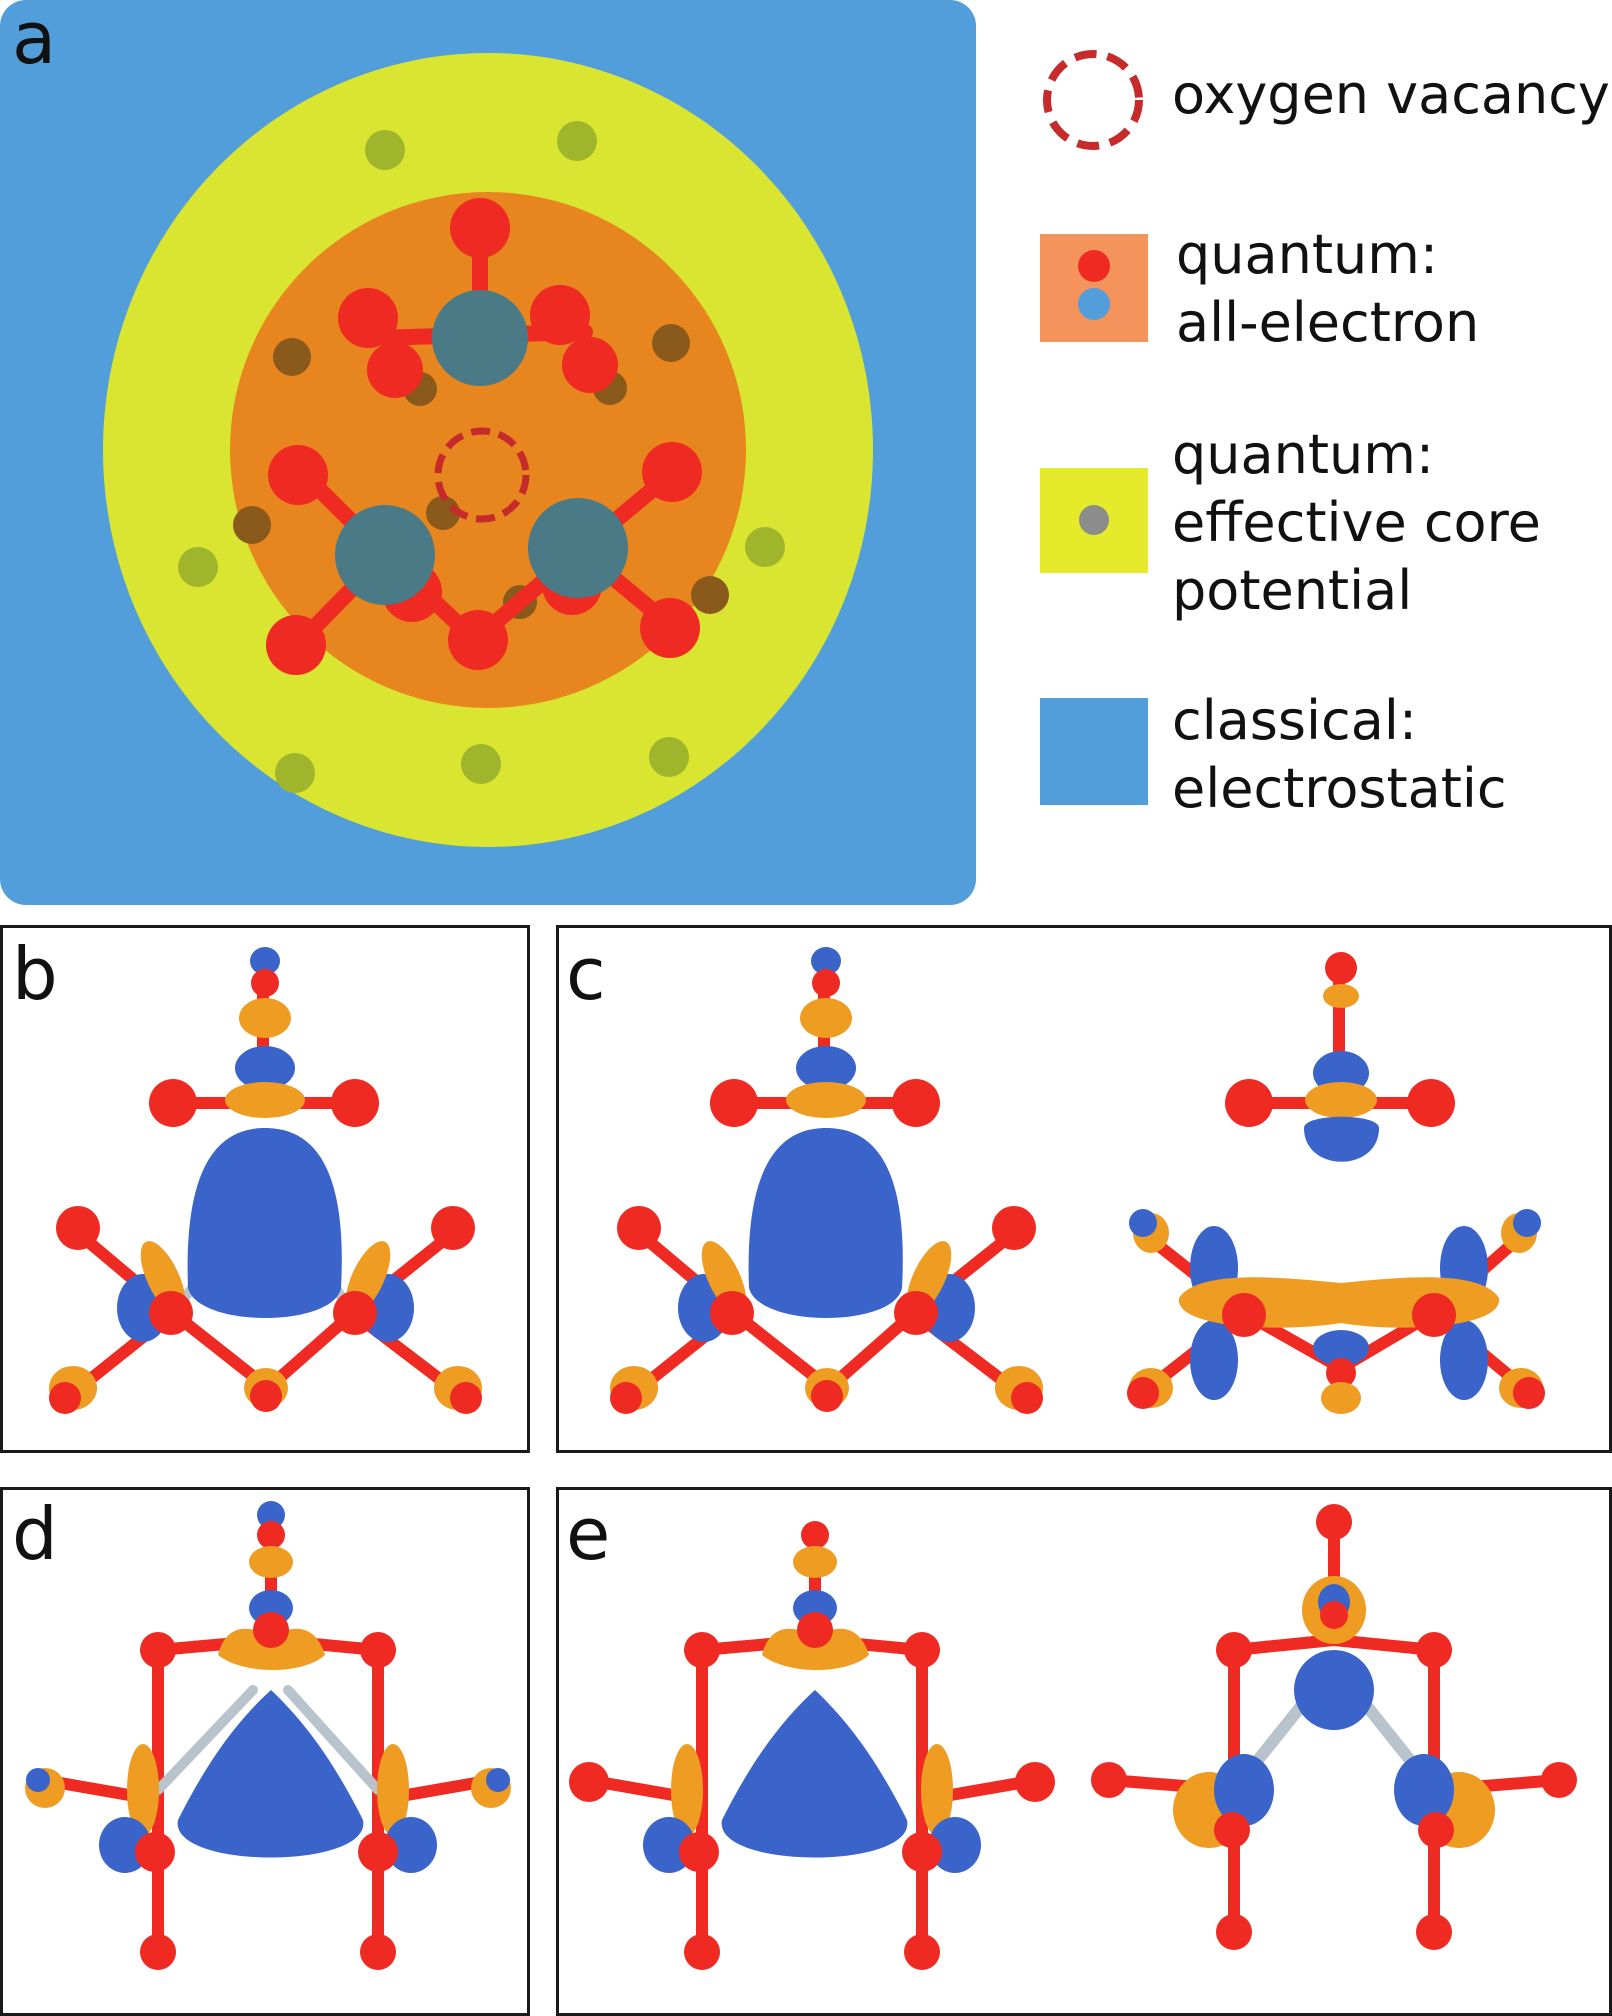 Image resolution: width=1612 pixels, height=2016 pixels. What do you see at coordinates (1077, 1180) in the screenshot?
I see `panel-c-density-graphic` at bounding box center [1077, 1180].